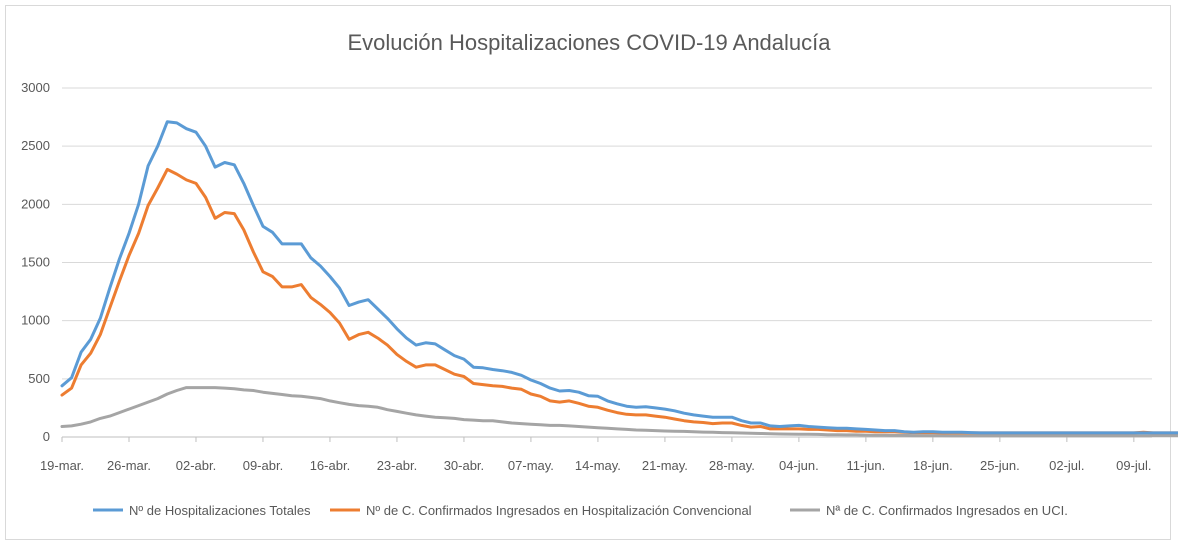 The image size is (1178, 547). What do you see at coordinates (1000, 465) in the screenshot?
I see `x-tick-label: 25-jun.` at bounding box center [1000, 465].